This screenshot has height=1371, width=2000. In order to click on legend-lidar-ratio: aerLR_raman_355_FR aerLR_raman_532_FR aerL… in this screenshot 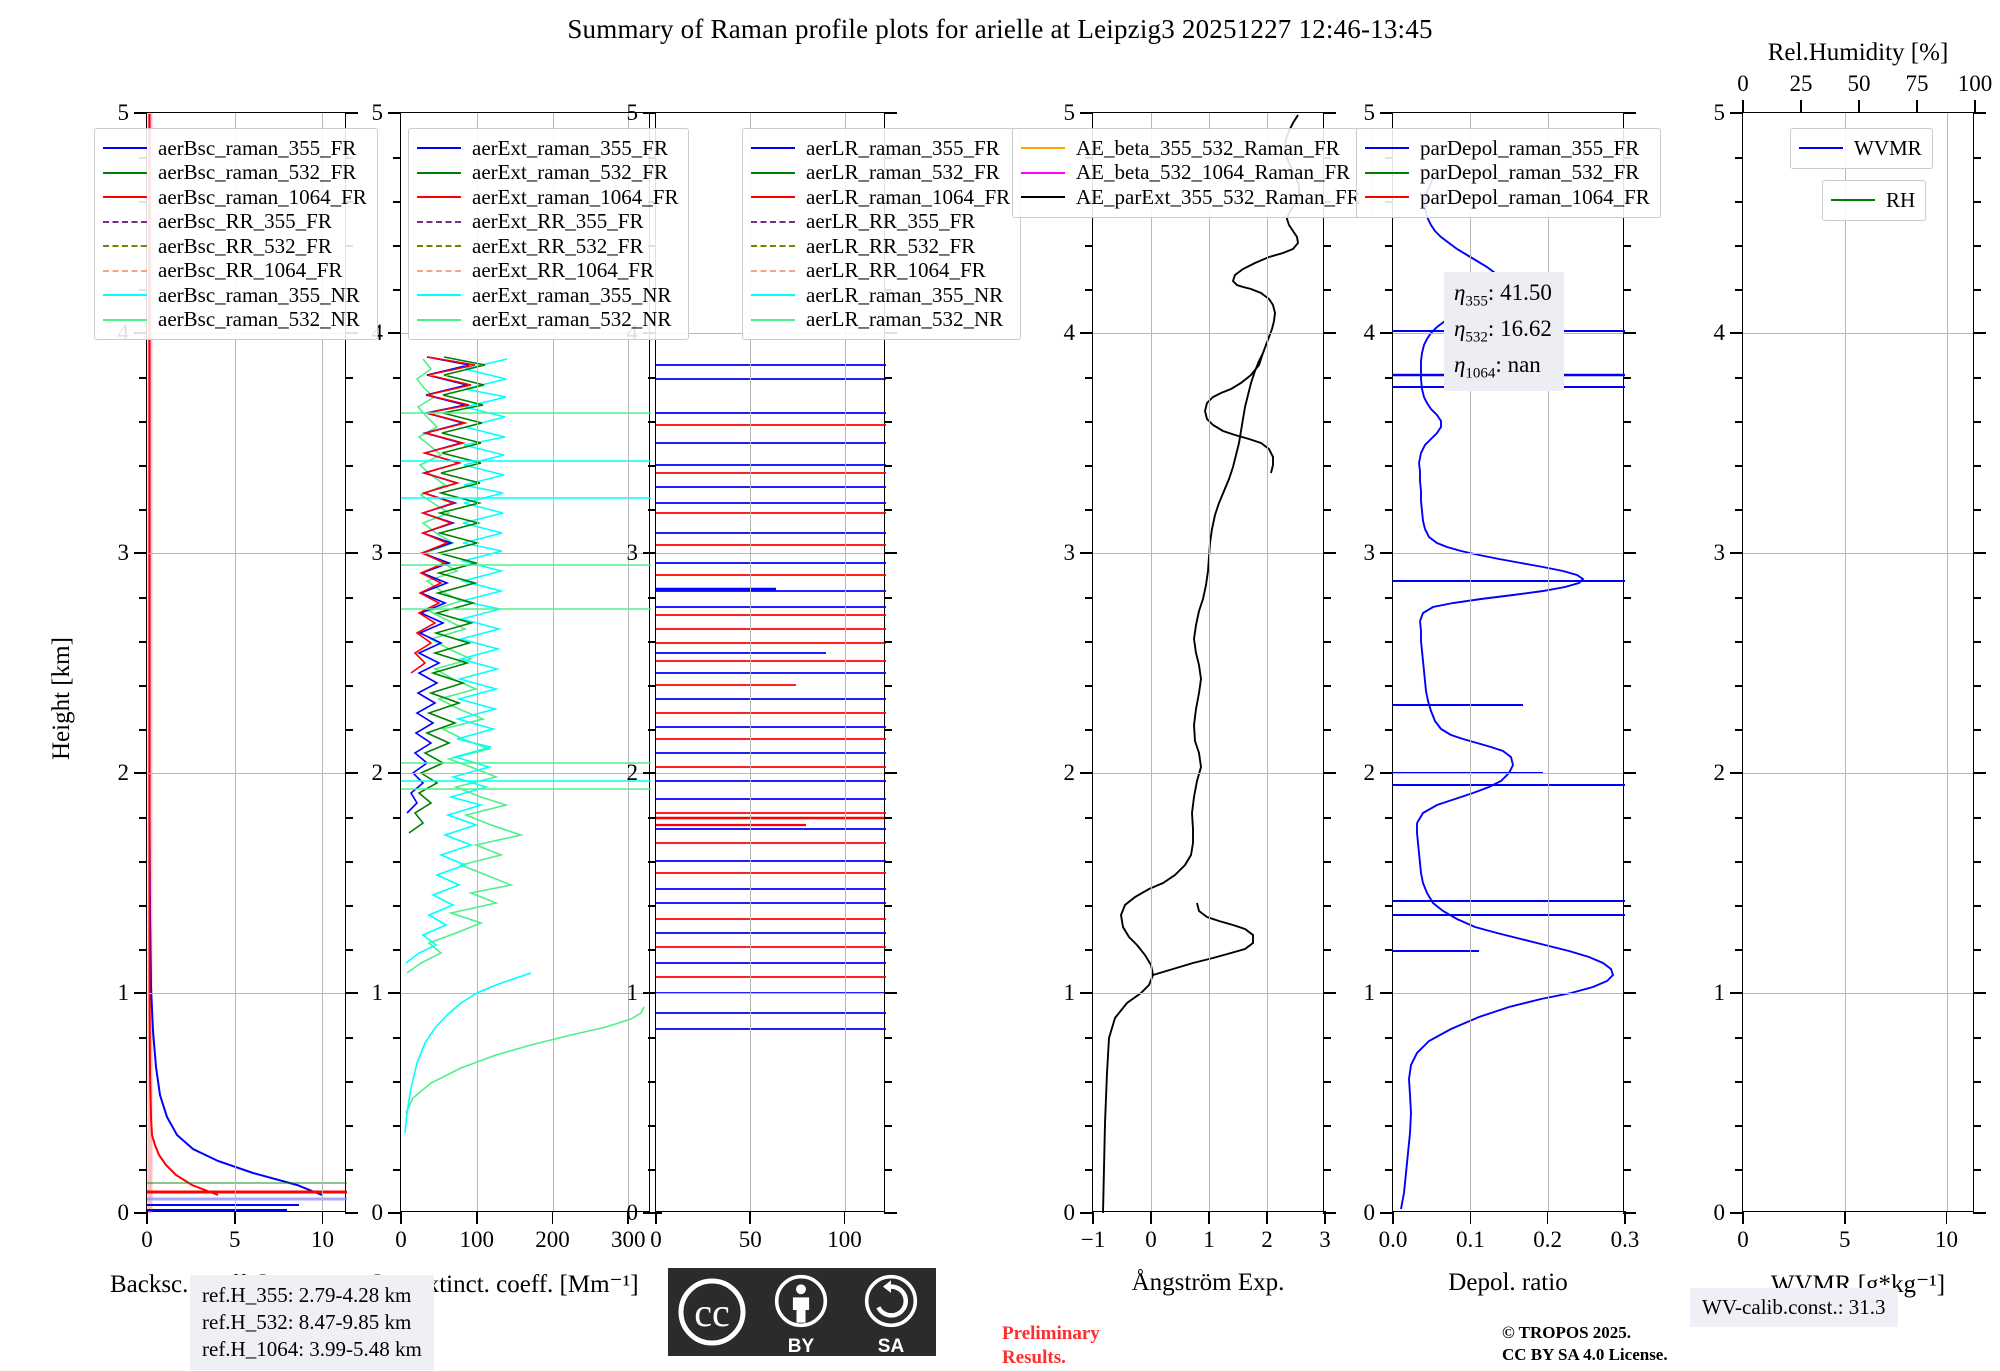, I will do `click(882, 234)`.